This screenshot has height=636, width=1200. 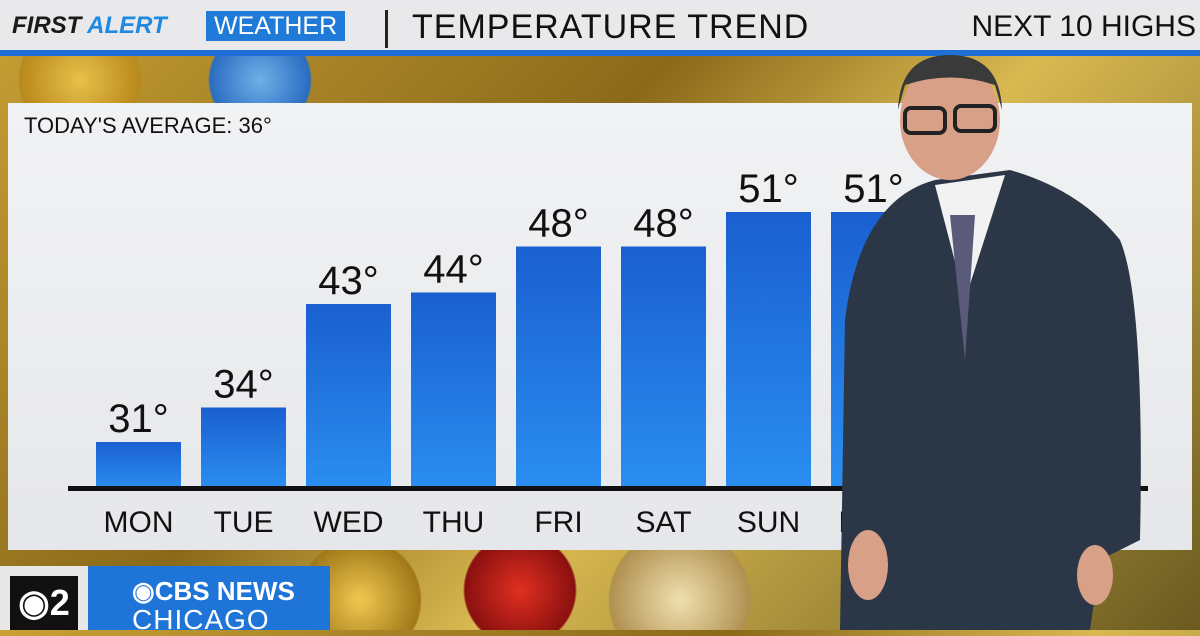 What do you see at coordinates (44, 603) in the screenshot?
I see `cbs2-logo: ◉2` at bounding box center [44, 603].